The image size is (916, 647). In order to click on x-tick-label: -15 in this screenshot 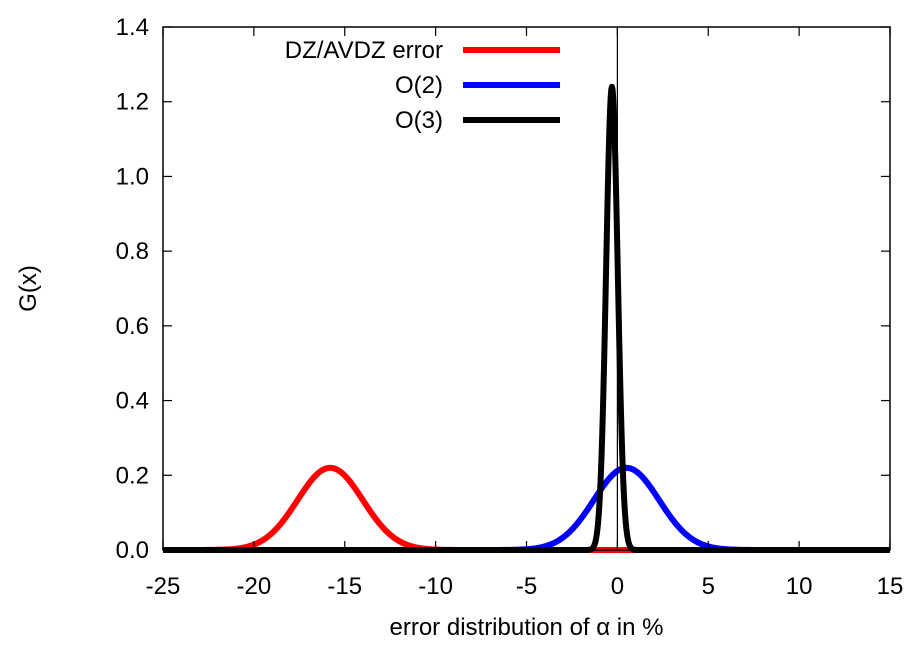, I will do `click(344, 586)`.